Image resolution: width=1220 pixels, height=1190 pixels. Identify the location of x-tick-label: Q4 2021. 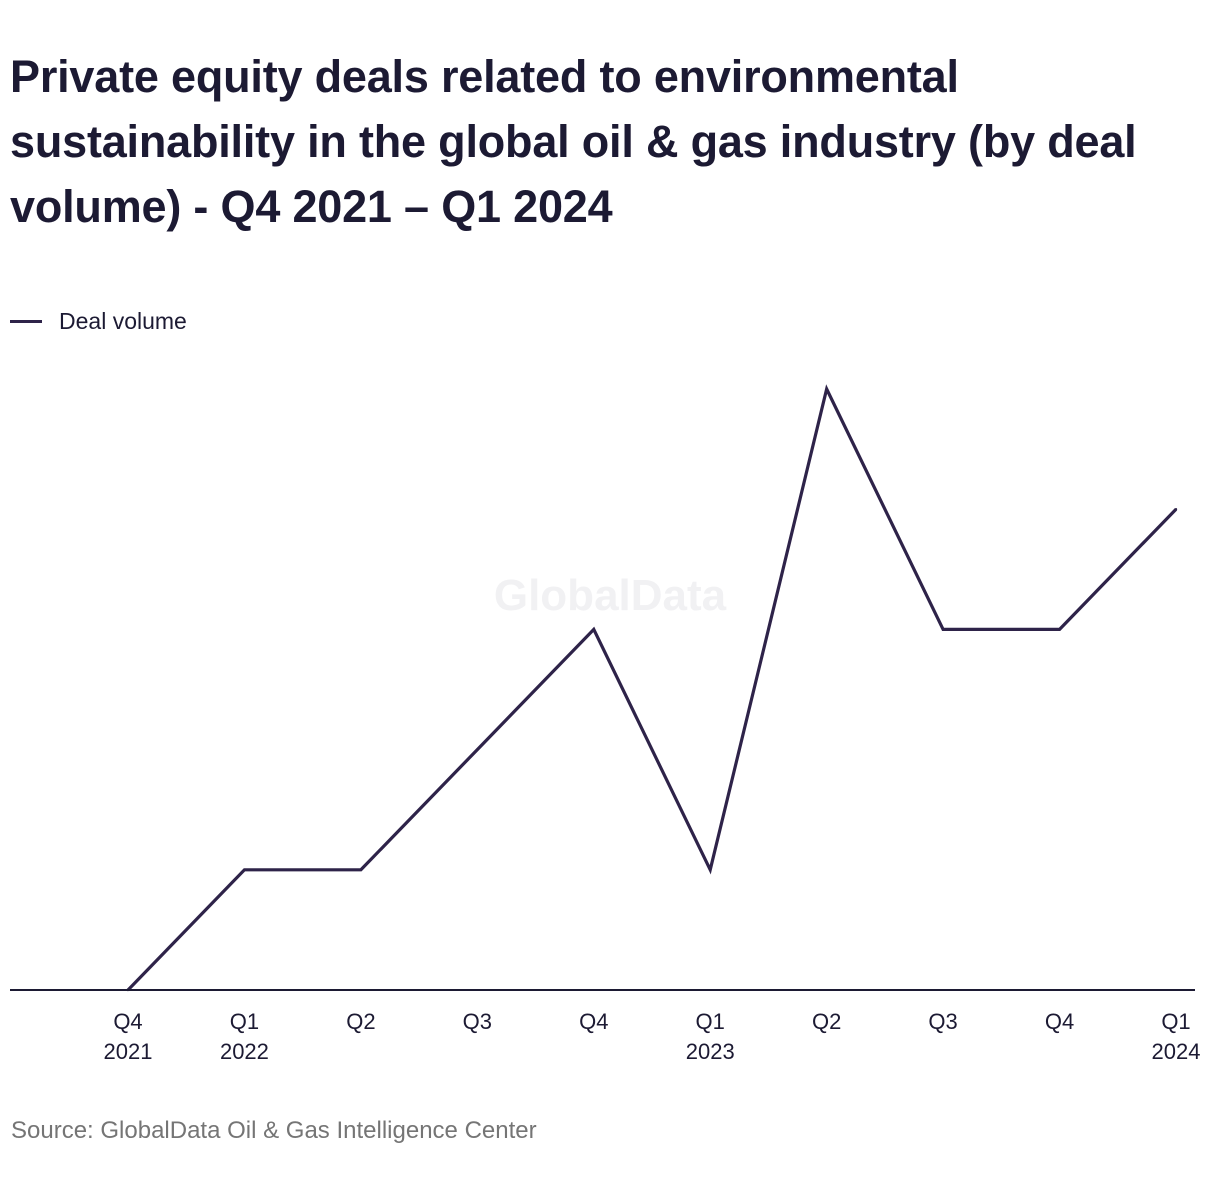
(128, 1036).